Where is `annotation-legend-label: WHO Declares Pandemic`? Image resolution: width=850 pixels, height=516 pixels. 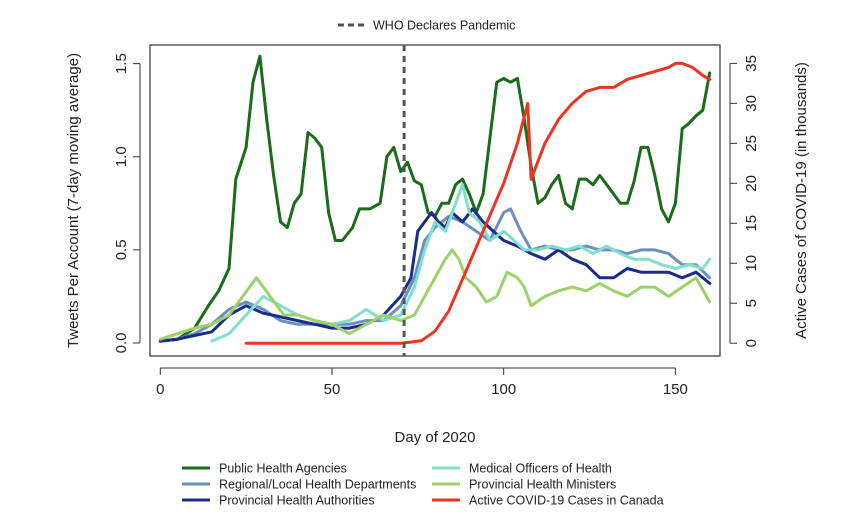
annotation-legend-label: WHO Declares Pandemic is located at coordinates (444, 26).